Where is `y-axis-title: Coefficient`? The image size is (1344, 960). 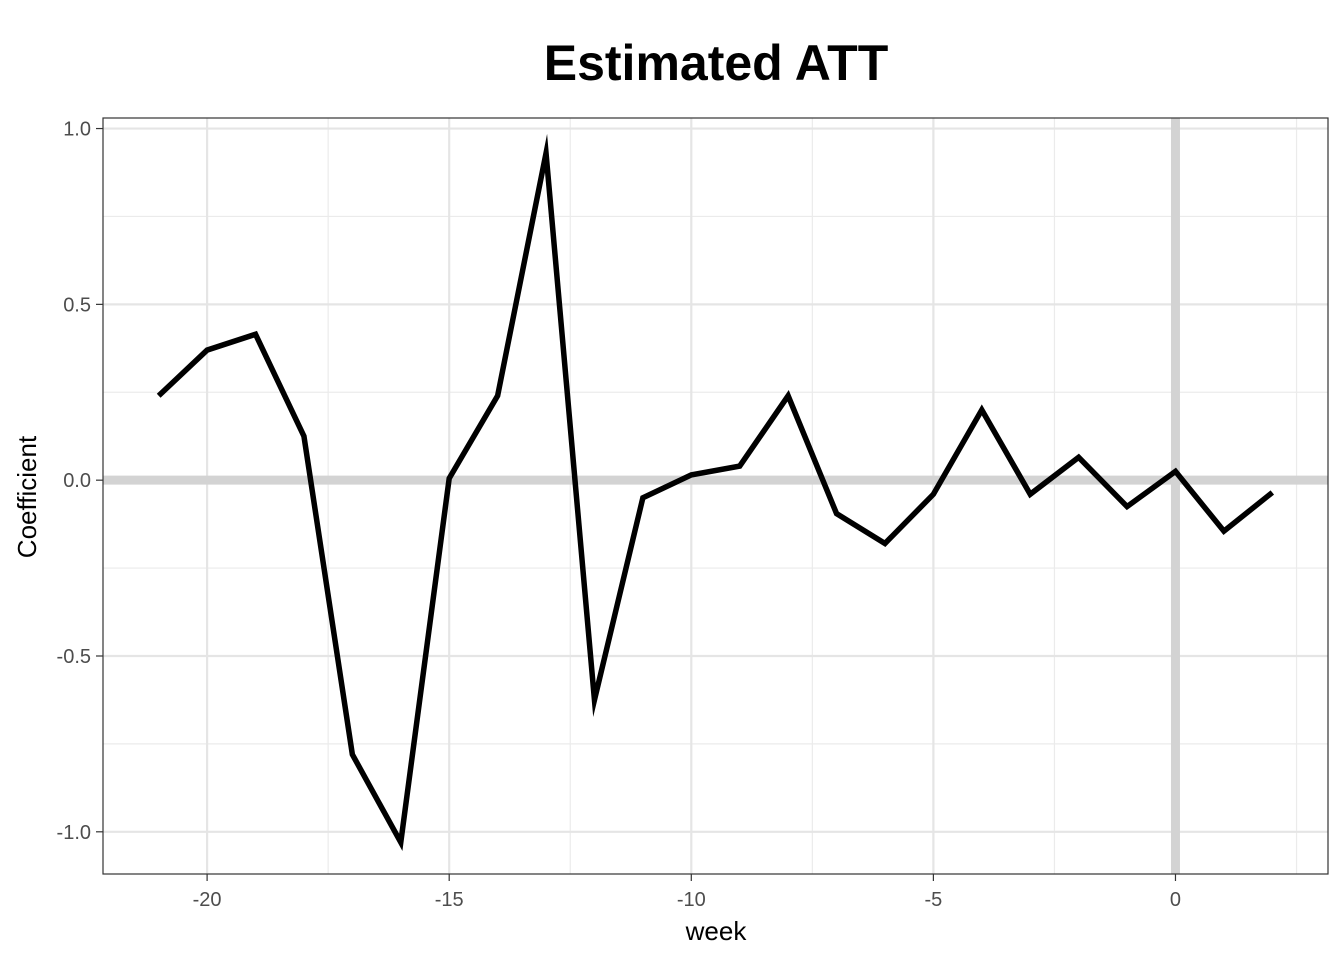 y-axis-title: Coefficient is located at coordinates (27, 496).